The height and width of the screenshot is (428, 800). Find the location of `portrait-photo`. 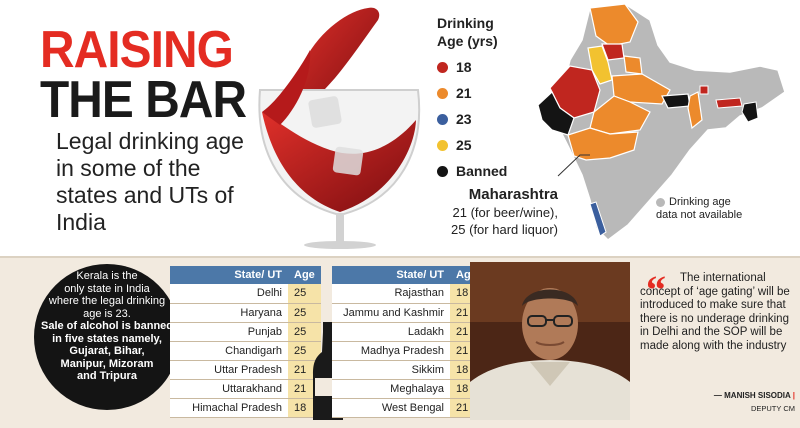

portrait-photo is located at coordinates (550, 341).